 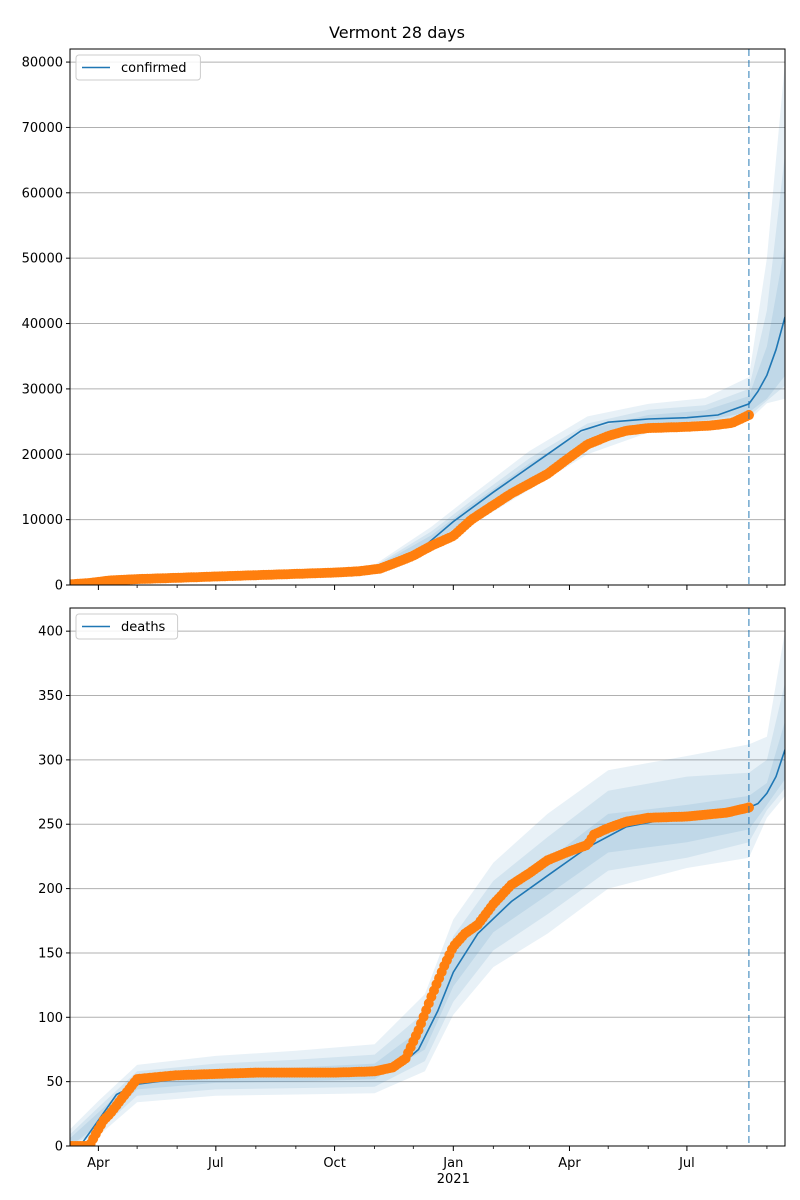 I want to click on legend-label: confirmed, so click(x=154, y=68).